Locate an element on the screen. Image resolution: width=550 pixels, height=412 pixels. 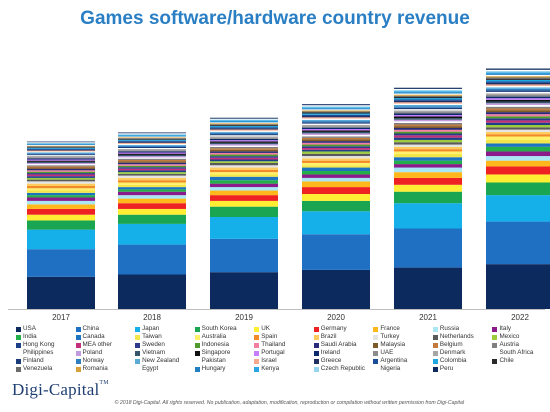
bar-segment-2017-denmark is located at coordinates (61, 157).